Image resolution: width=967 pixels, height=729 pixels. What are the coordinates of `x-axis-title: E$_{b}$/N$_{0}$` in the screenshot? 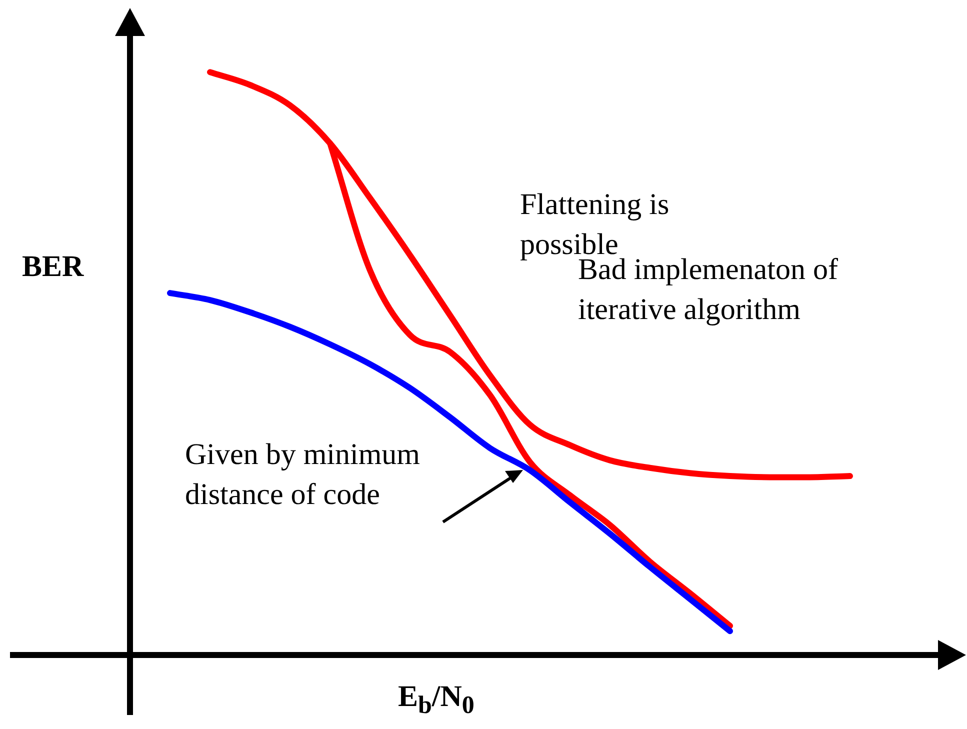 It's located at (436, 700).